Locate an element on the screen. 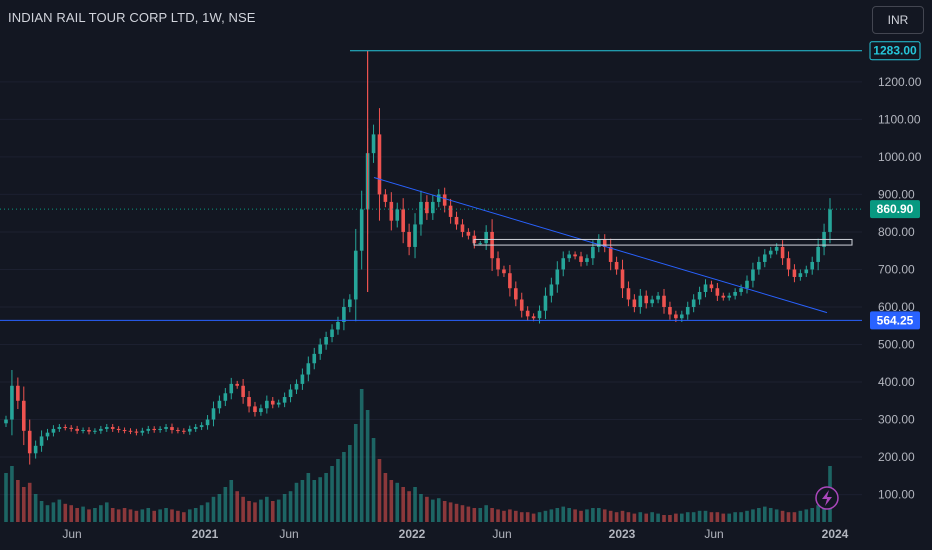  price-tags: 1283.00 860.90 564.25 is located at coordinates (895, 185).